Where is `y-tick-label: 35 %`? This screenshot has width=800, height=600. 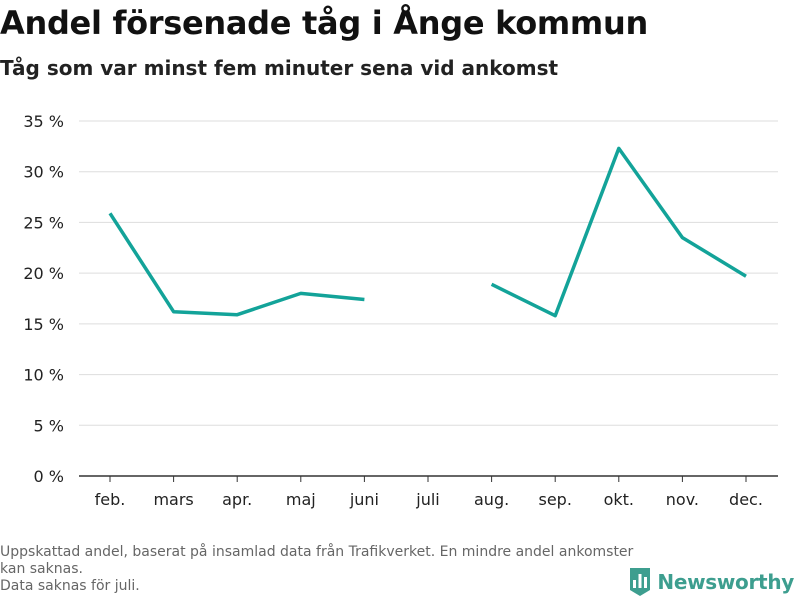 y-tick-label: 35 % is located at coordinates (43, 121).